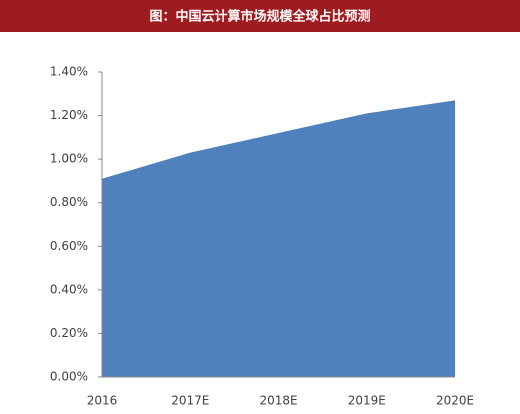 The height and width of the screenshot is (414, 520). Describe the element at coordinates (102, 401) in the screenshot. I see `x-tick-label: 2016` at that location.